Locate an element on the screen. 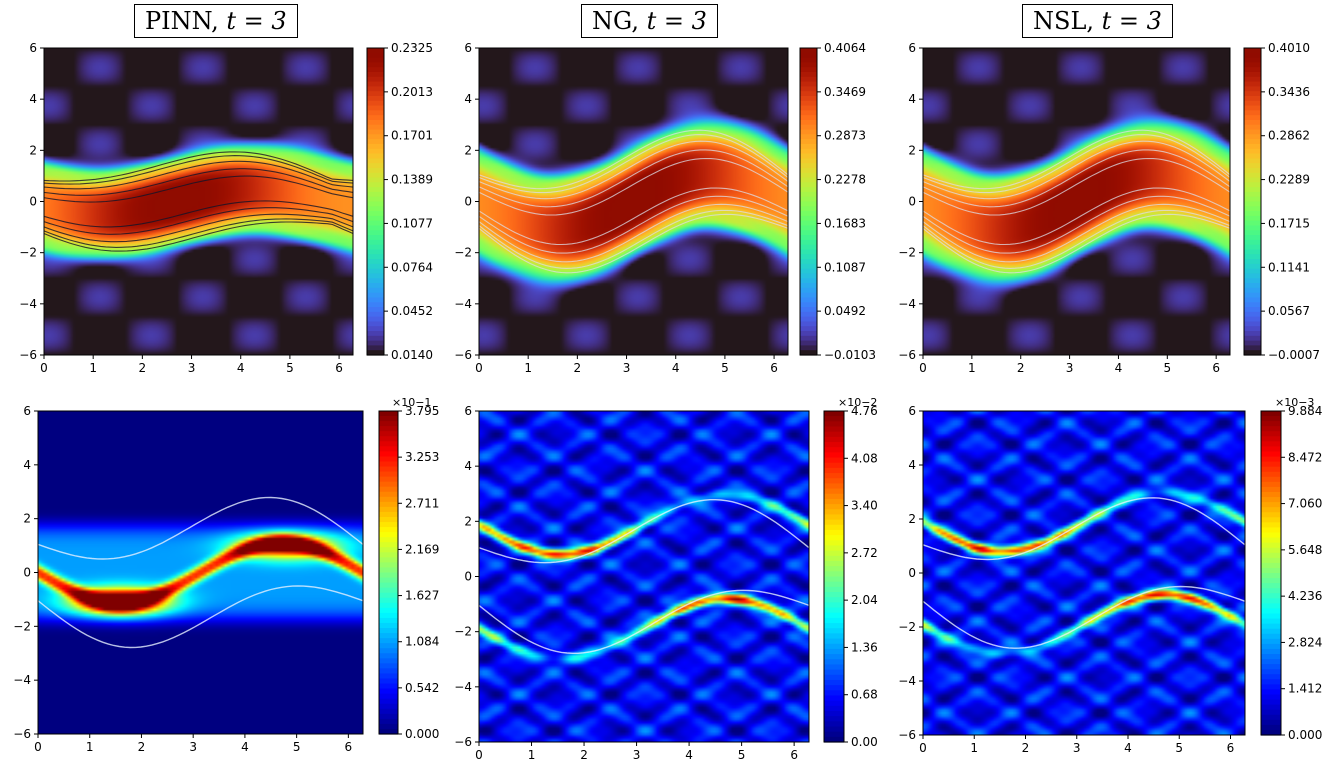 This screenshot has width=1334, height=767. colorbar-tick-label: 0.1683 is located at coordinates (845, 223).